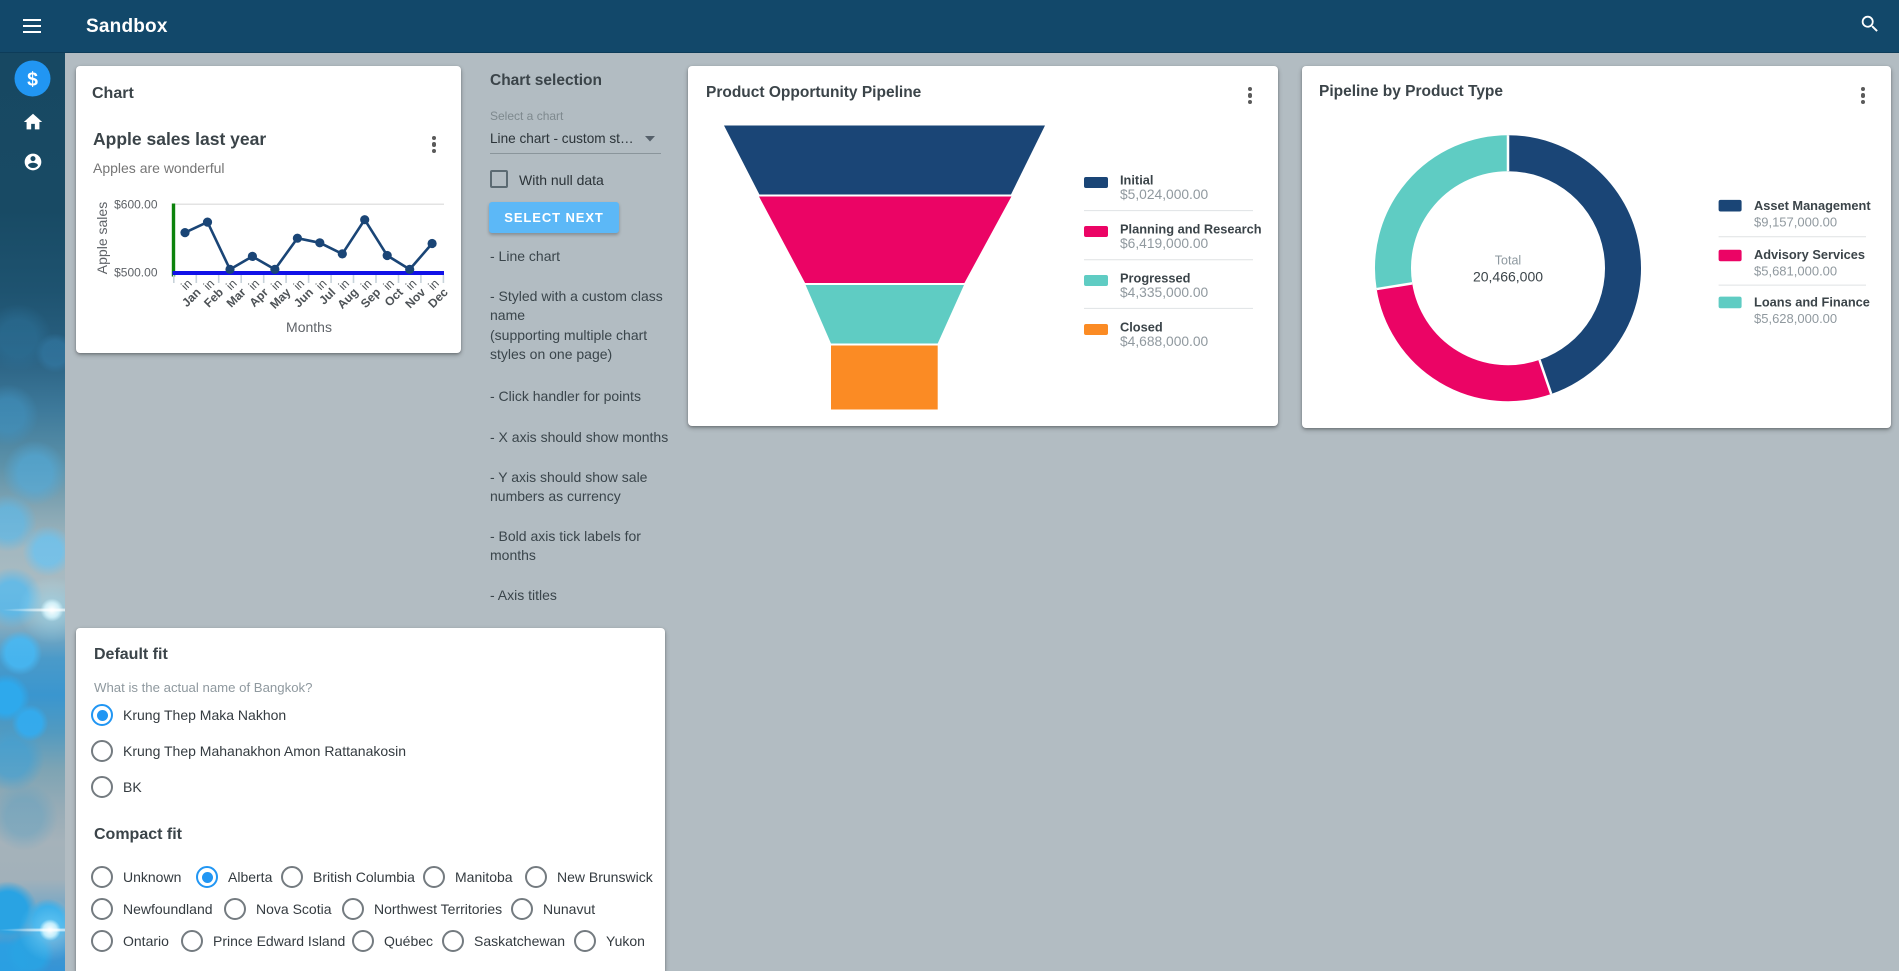 The image size is (1899, 971). What do you see at coordinates (1164, 194) in the screenshot?
I see `svg-text: $5,024,000.00` at bounding box center [1164, 194].